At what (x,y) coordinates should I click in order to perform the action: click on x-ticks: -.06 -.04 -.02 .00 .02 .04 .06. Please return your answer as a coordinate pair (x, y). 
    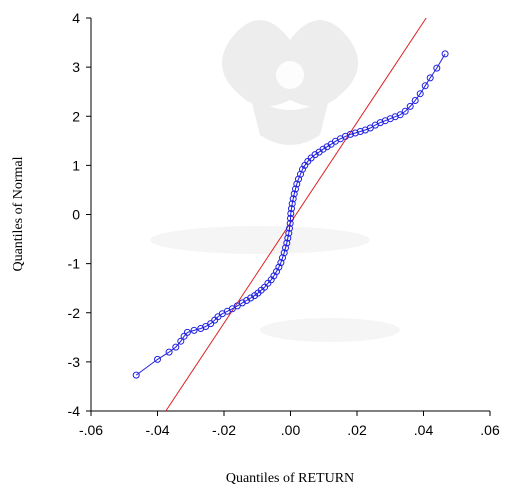
    Looking at the image, I should click on (289, 424).